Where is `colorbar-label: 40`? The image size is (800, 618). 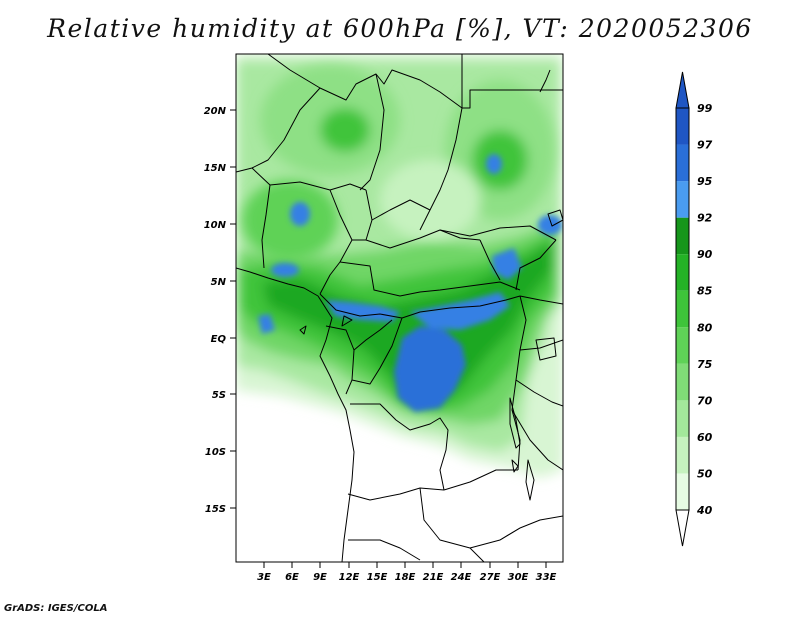
colorbar-label: 40 is located at coordinates (704, 510).